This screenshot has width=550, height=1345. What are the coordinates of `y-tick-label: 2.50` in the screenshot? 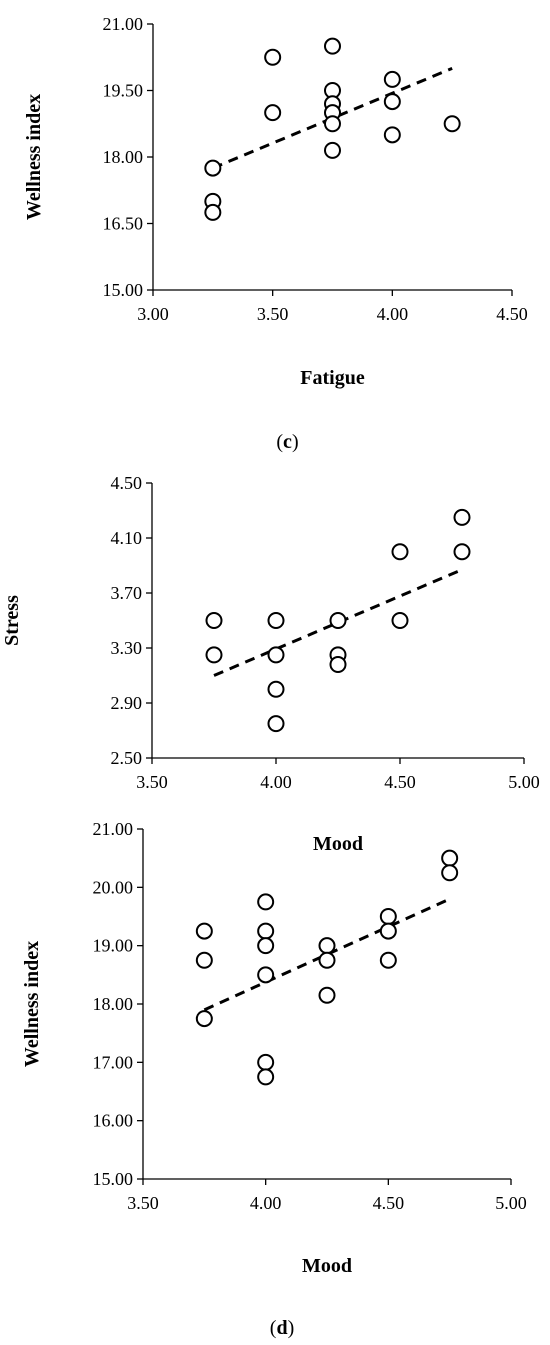 It's located at (127, 758).